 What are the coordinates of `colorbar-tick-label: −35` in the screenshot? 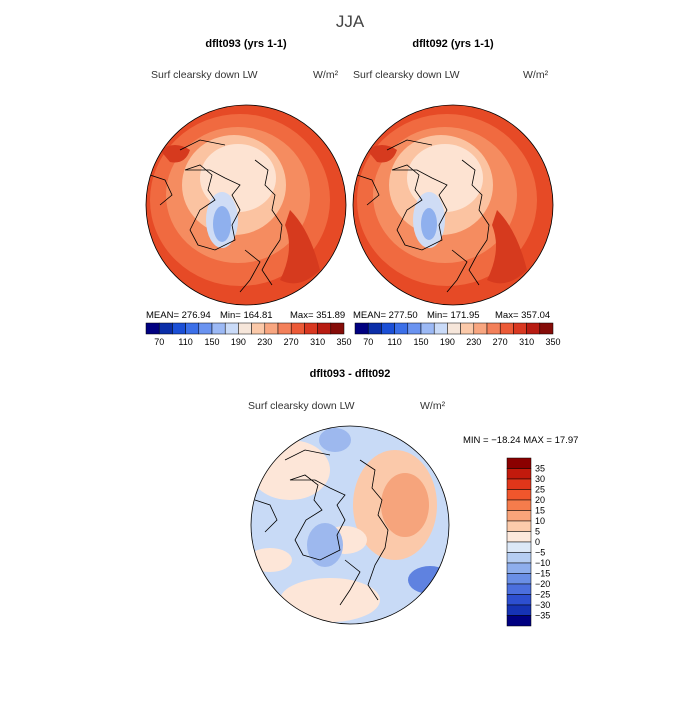 It's located at (542, 616).